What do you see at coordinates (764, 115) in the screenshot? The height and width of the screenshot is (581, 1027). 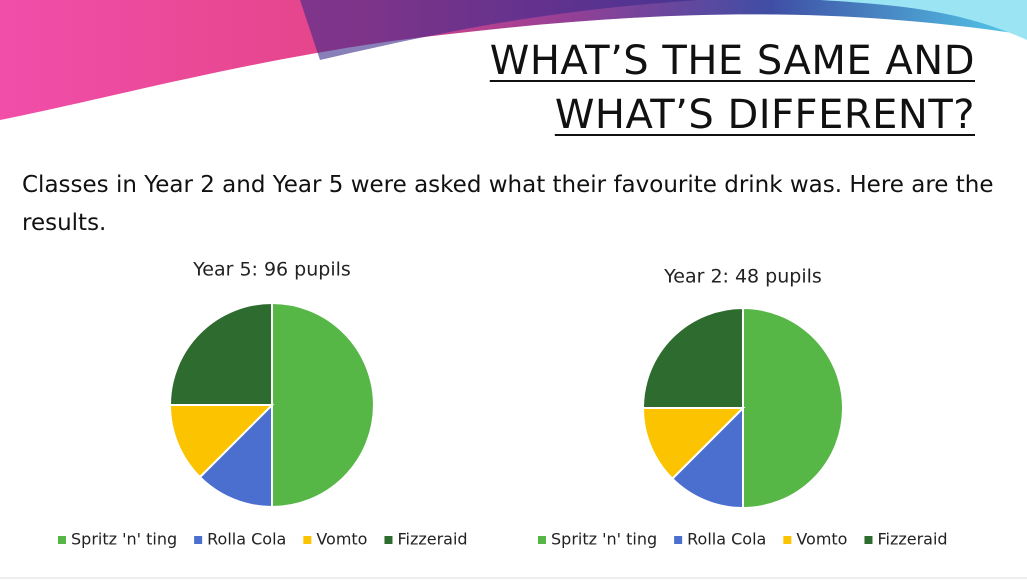 I see `slide-title: WHAT’S DIFFERENT?` at bounding box center [764, 115].